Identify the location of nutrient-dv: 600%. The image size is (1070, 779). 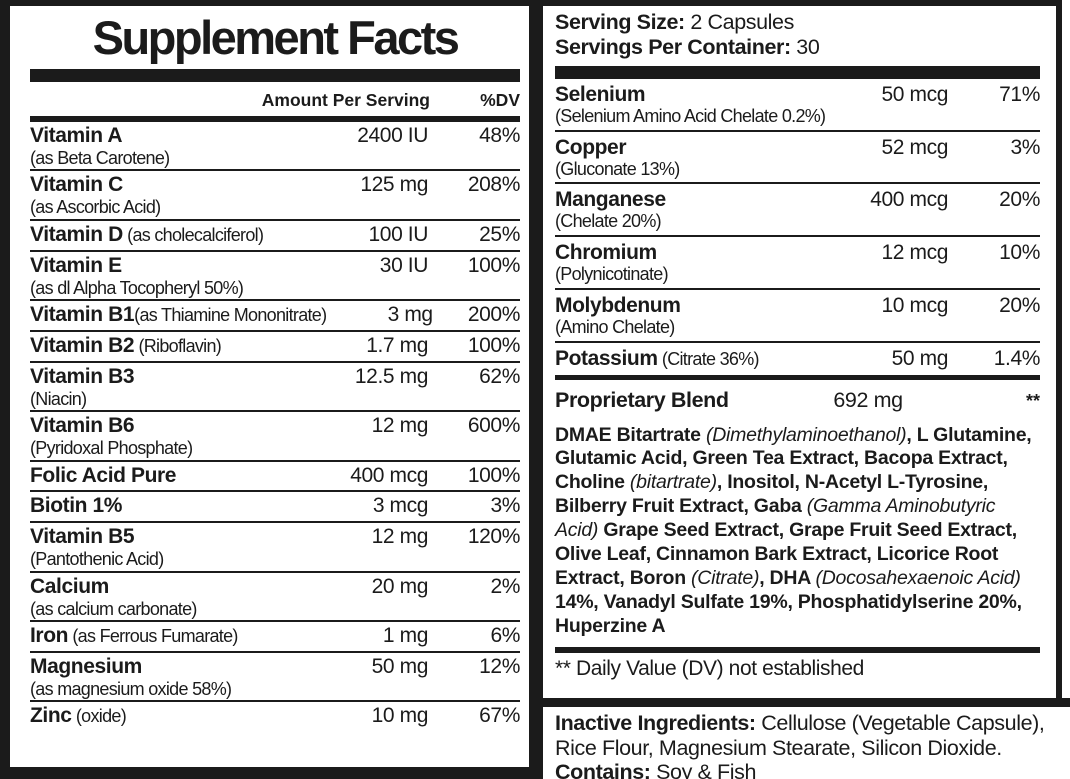
(494, 426).